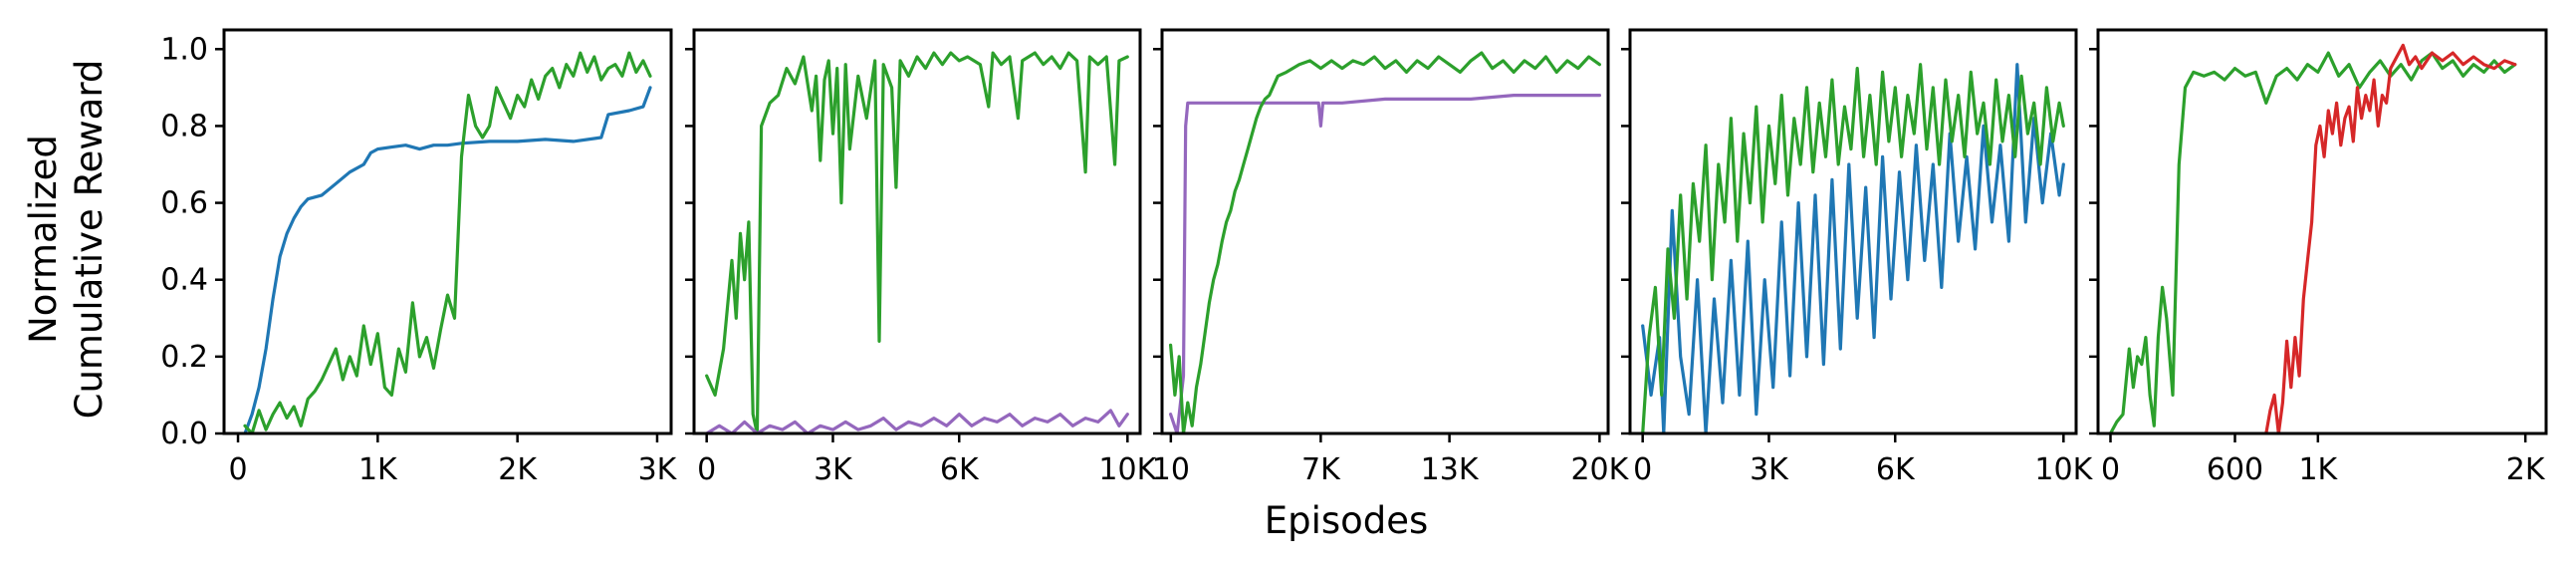  Describe the element at coordinates (2526, 469) in the screenshot. I see `panel-5-x-tick-label: 2K` at that location.